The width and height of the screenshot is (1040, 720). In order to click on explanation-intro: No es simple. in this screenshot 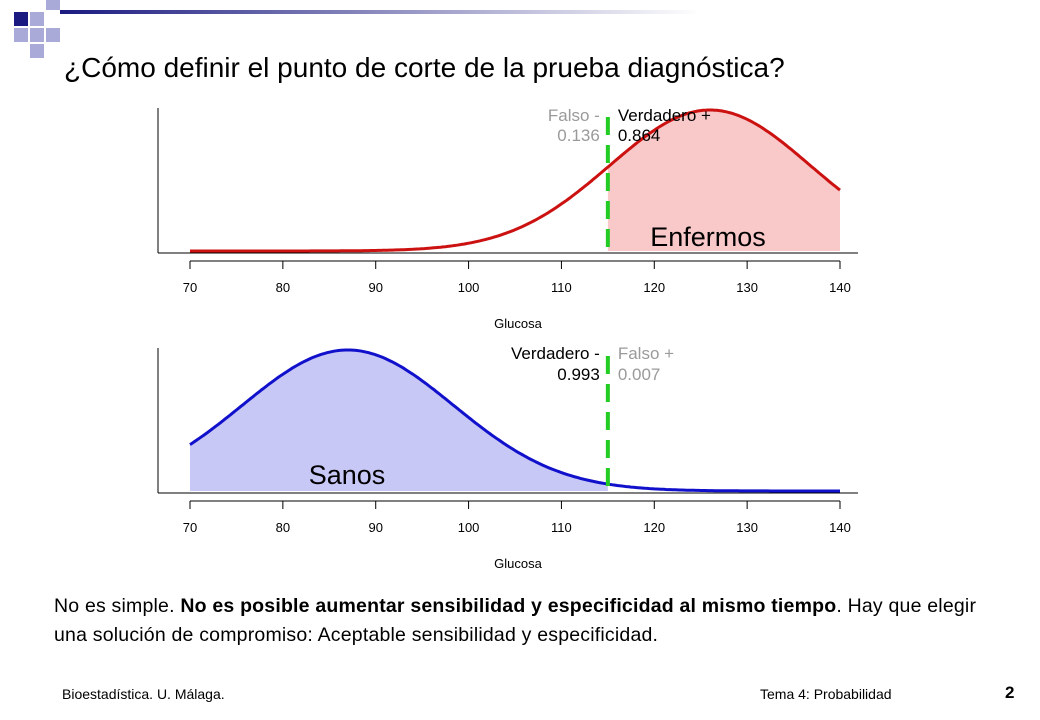, I will do `click(117, 606)`.